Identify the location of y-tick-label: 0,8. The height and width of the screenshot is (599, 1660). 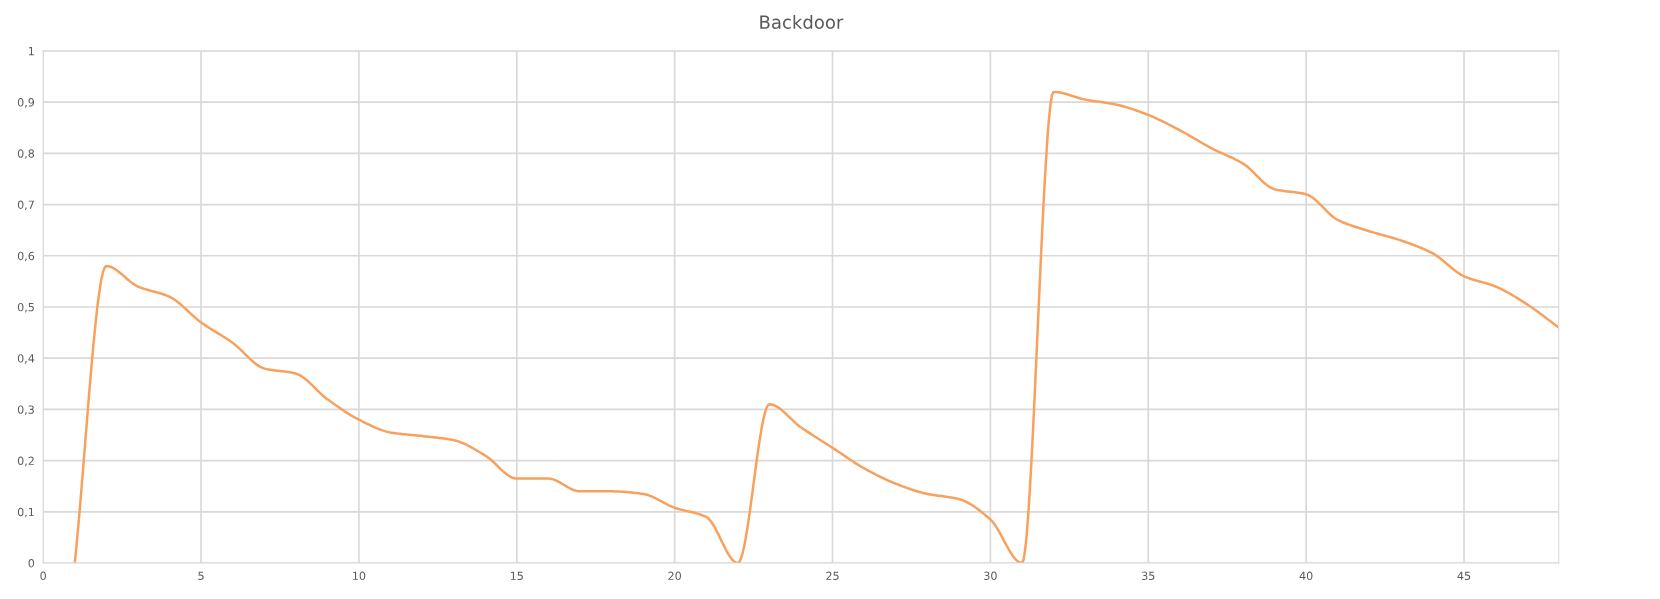
(26, 154).